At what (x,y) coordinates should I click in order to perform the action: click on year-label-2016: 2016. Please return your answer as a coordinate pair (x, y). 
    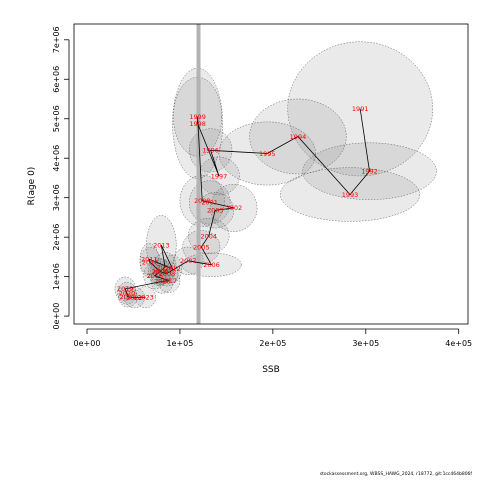
    Looking at the image, I should click on (155, 276).